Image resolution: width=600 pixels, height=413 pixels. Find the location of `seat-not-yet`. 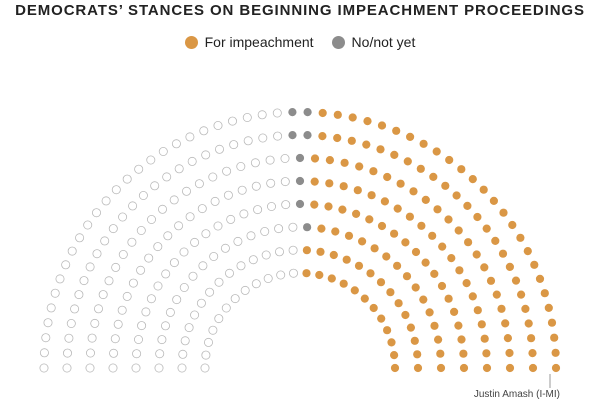

seat-not-yet is located at coordinates (292, 135).